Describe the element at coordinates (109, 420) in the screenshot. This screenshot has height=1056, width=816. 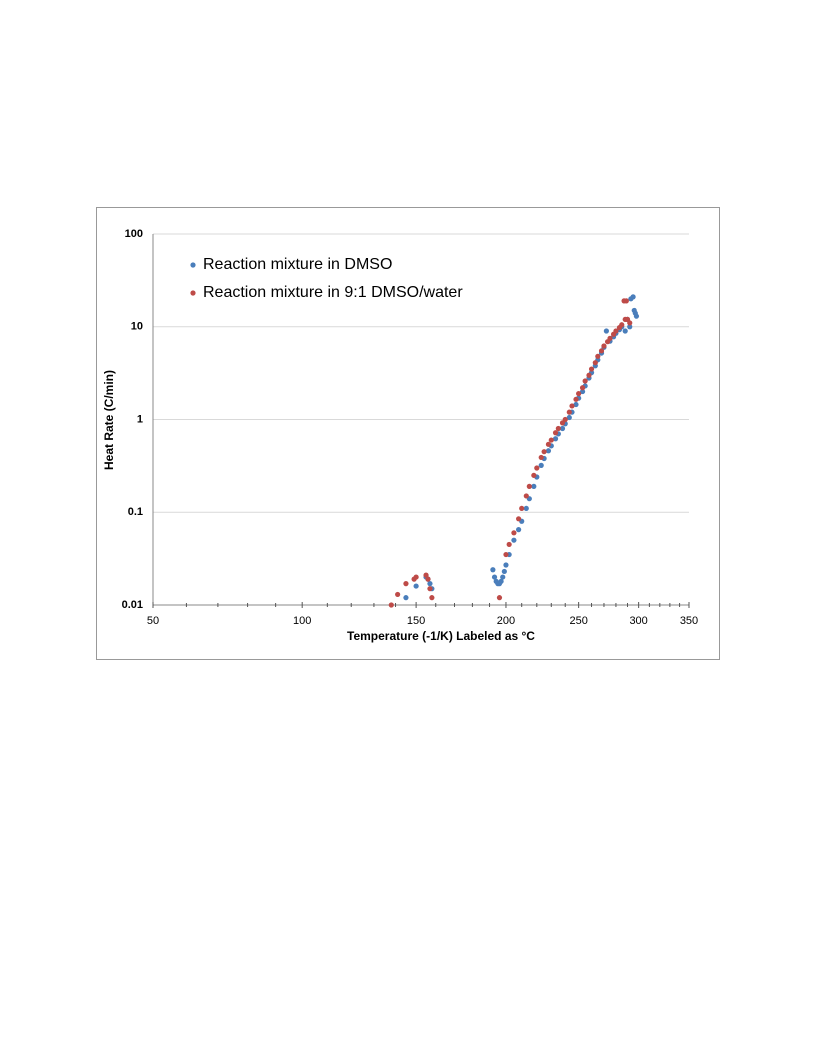
I see `y-axis-label: Heat Rate (C/min)` at that location.